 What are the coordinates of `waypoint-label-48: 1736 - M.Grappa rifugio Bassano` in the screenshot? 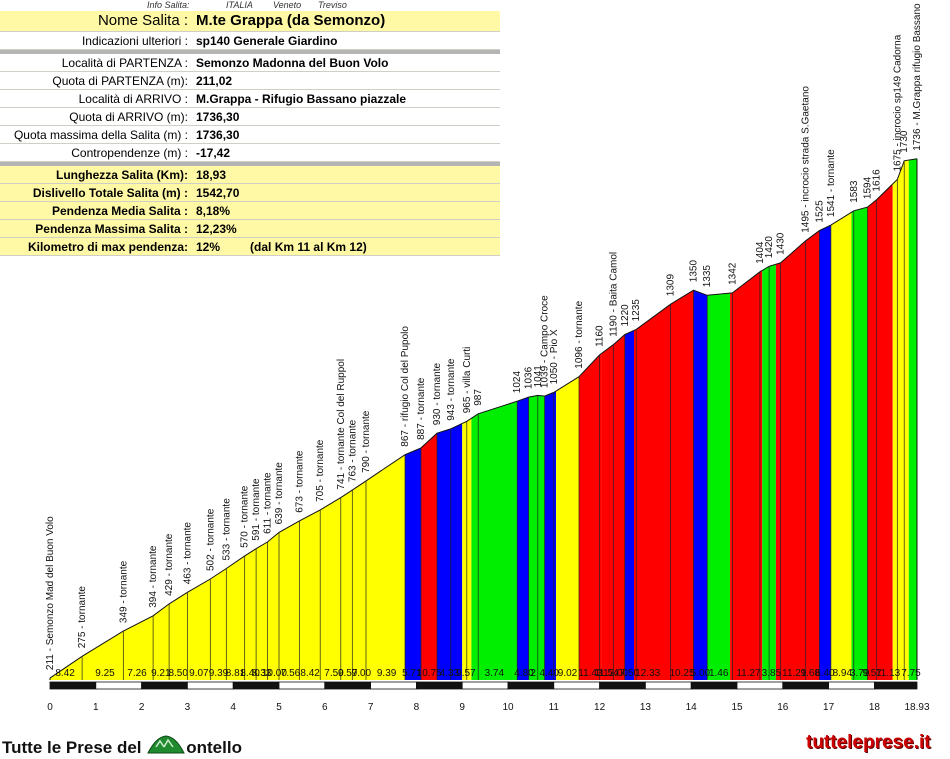 It's located at (917, 77).